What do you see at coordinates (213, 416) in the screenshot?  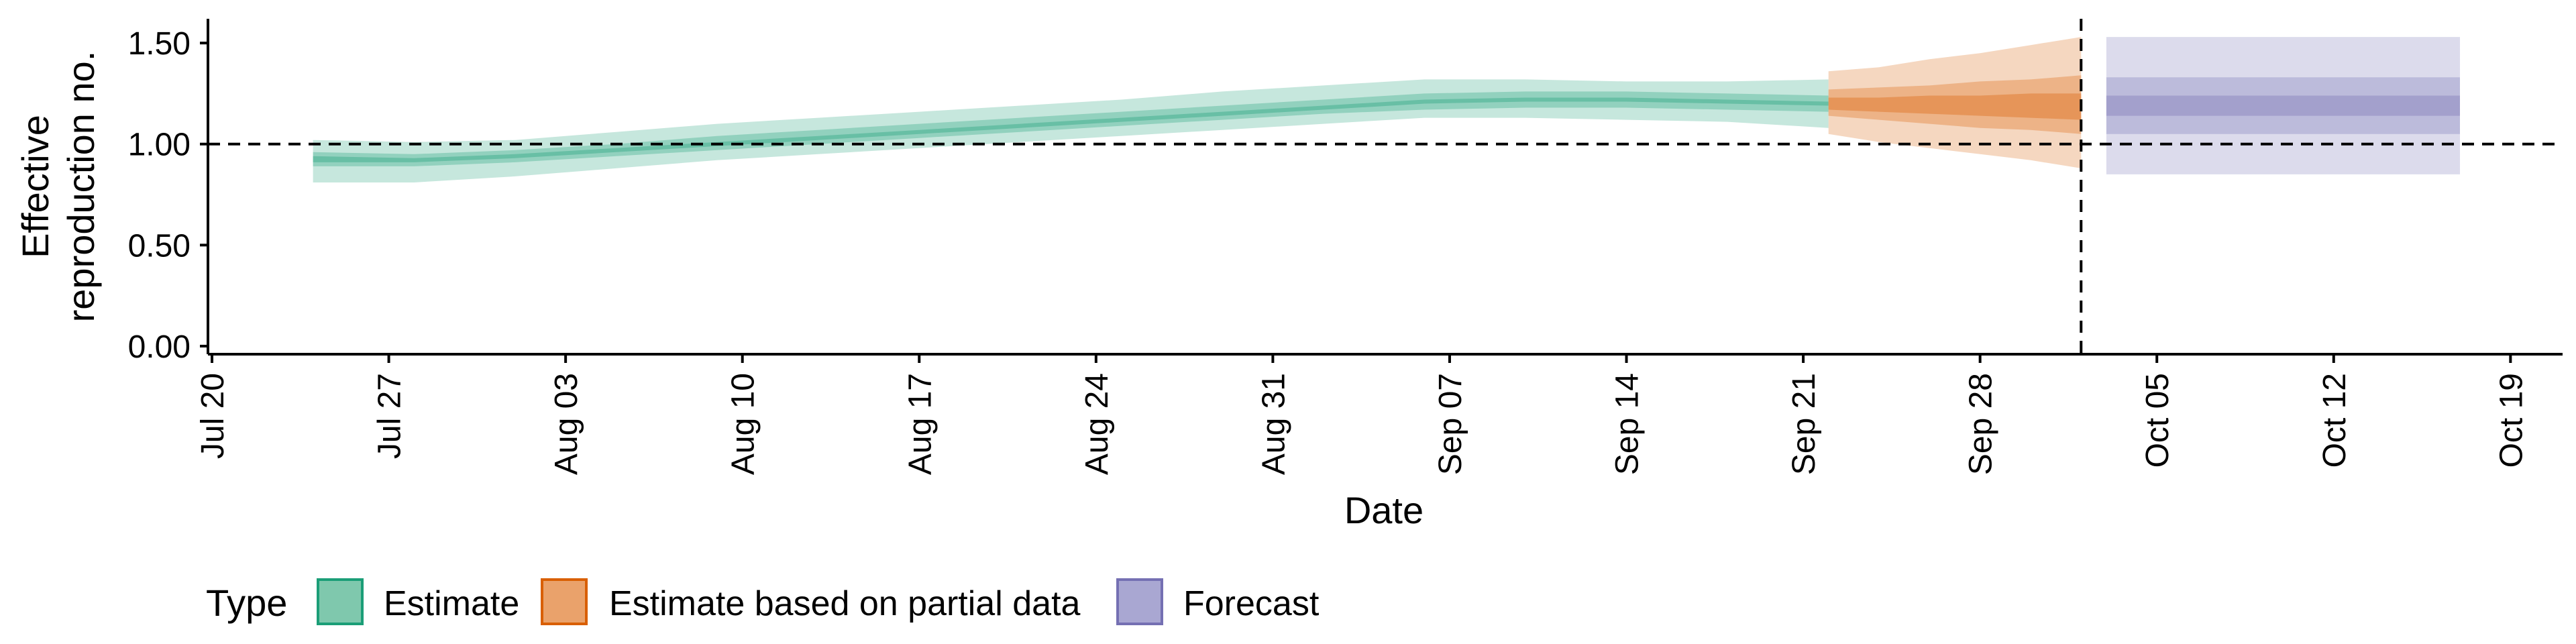 I see `x-tick-label: Jul 20` at bounding box center [213, 416].